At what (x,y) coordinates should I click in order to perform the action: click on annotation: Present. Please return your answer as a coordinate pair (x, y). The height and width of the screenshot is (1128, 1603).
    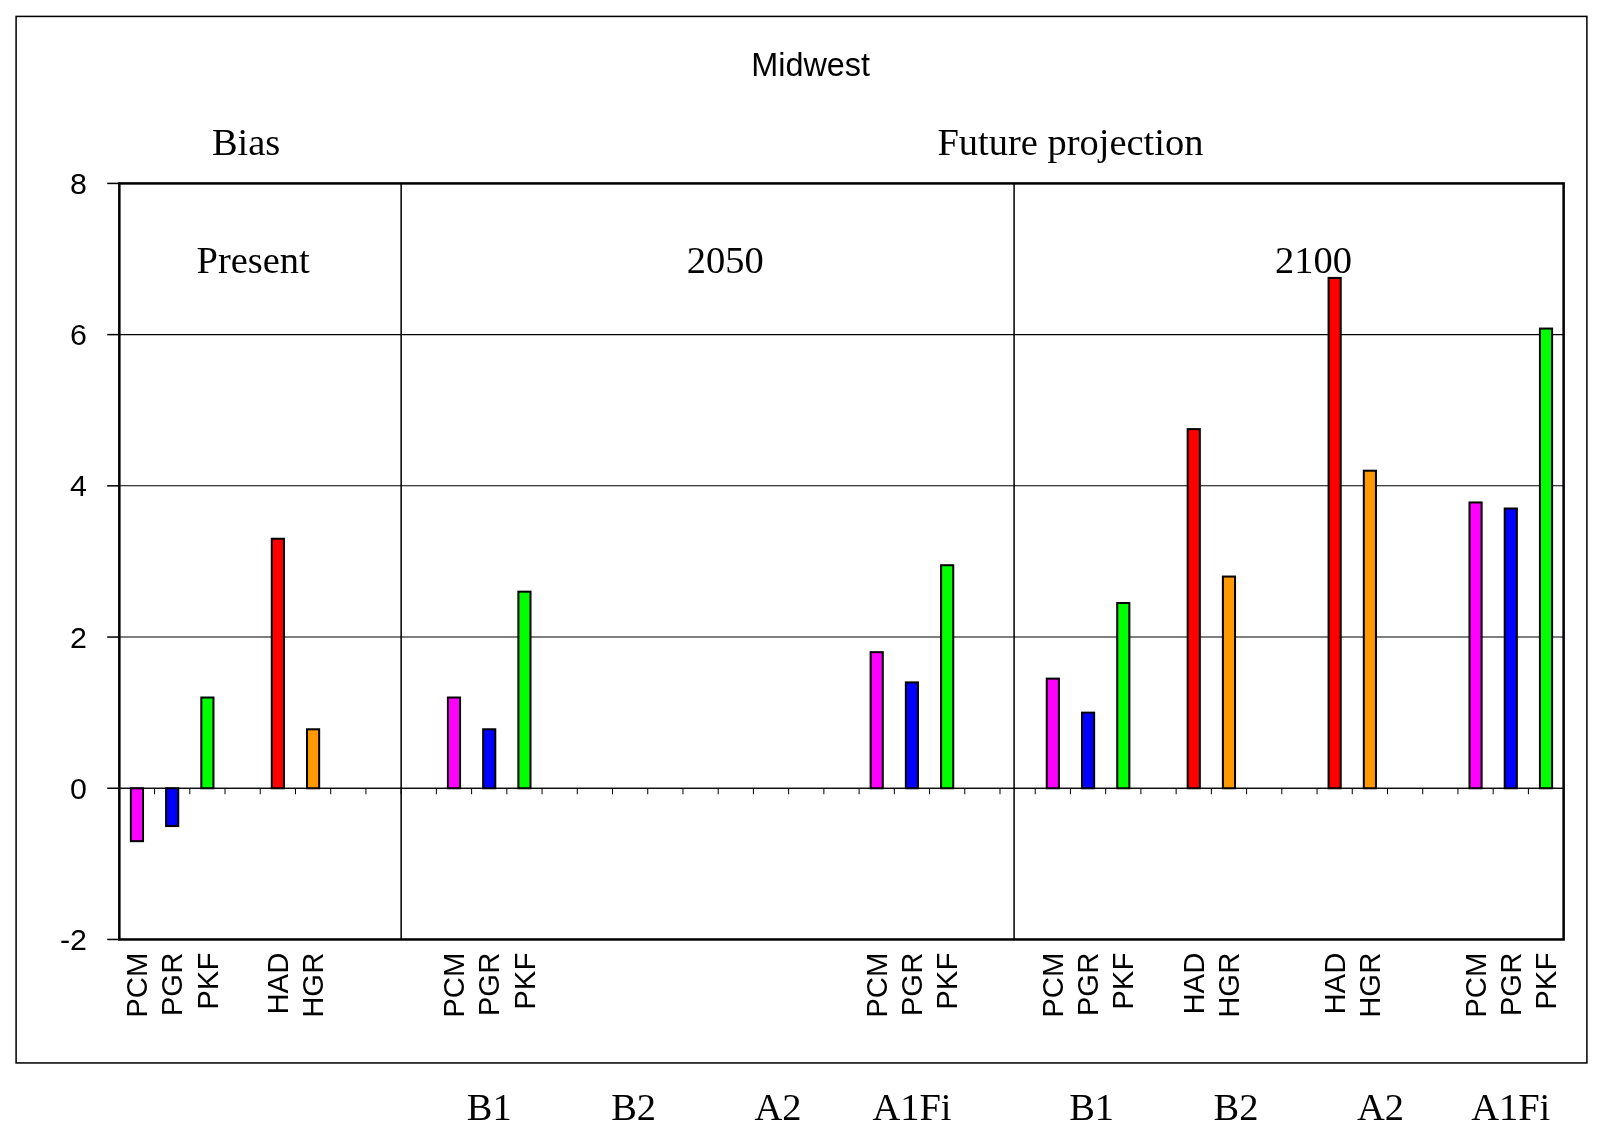
    Looking at the image, I should click on (253, 260).